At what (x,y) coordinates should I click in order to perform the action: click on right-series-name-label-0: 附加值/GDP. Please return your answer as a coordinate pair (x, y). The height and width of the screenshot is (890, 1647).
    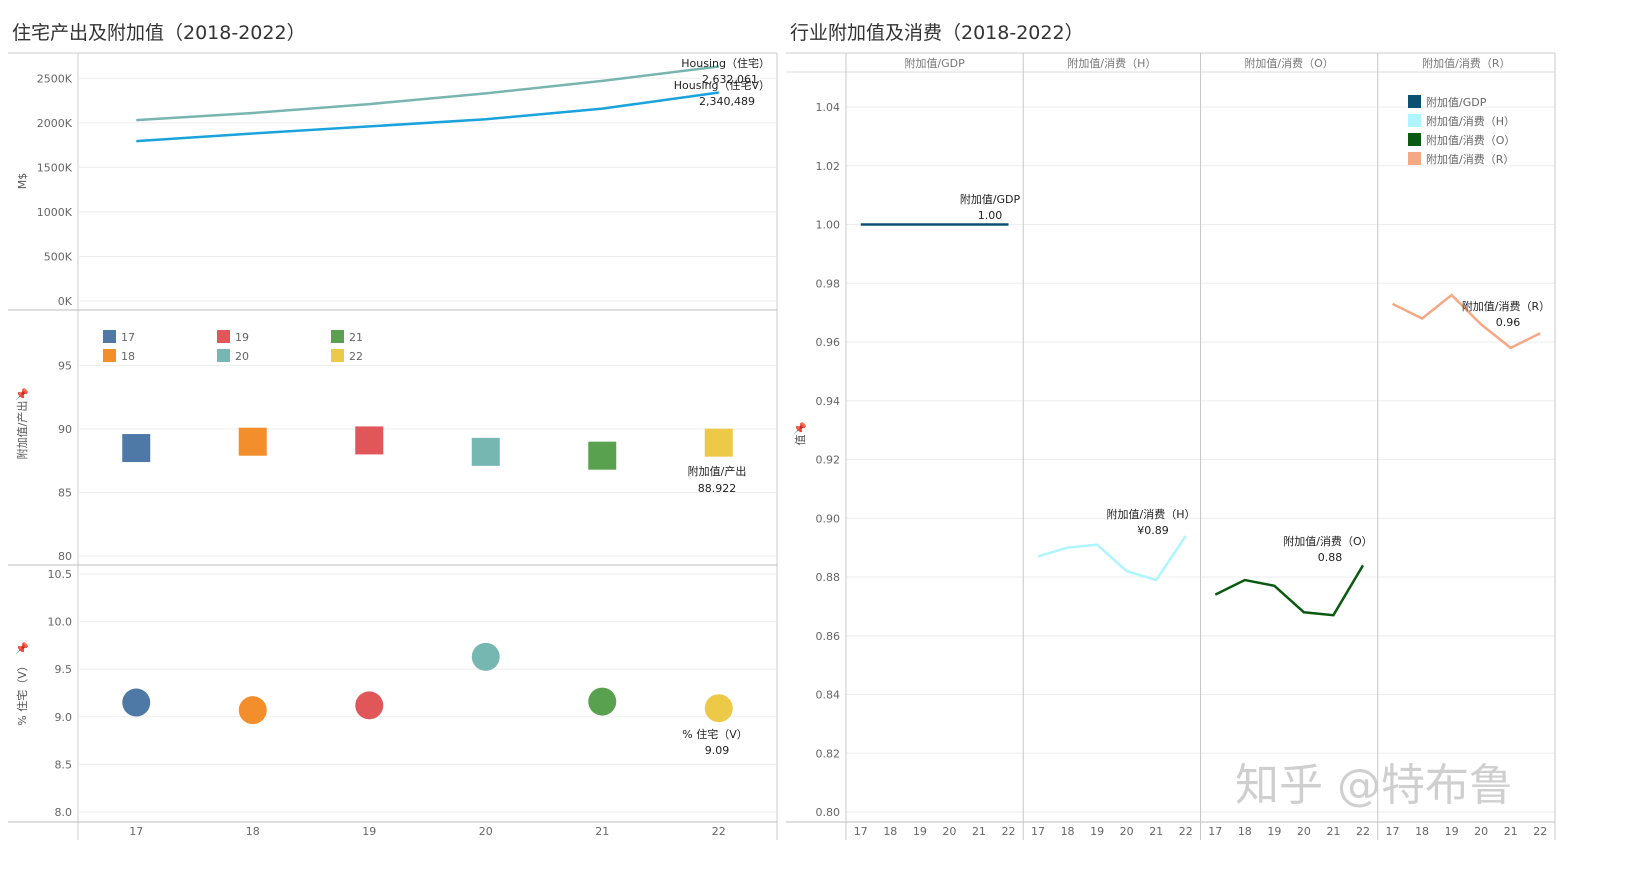
    Looking at the image, I should click on (990, 199).